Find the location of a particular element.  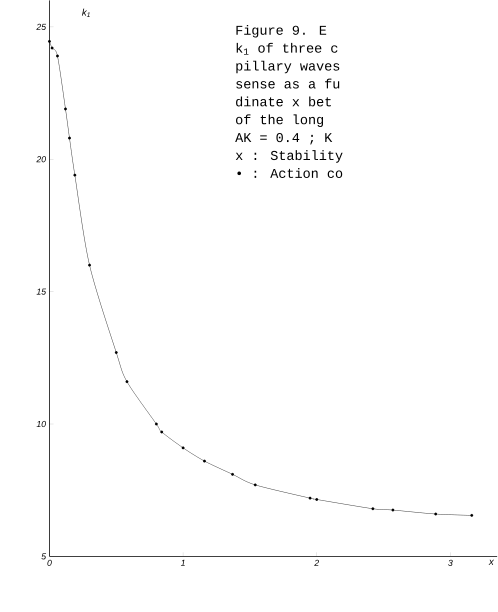

y-axis-title: k$_{1}$ is located at coordinates (86, 13).